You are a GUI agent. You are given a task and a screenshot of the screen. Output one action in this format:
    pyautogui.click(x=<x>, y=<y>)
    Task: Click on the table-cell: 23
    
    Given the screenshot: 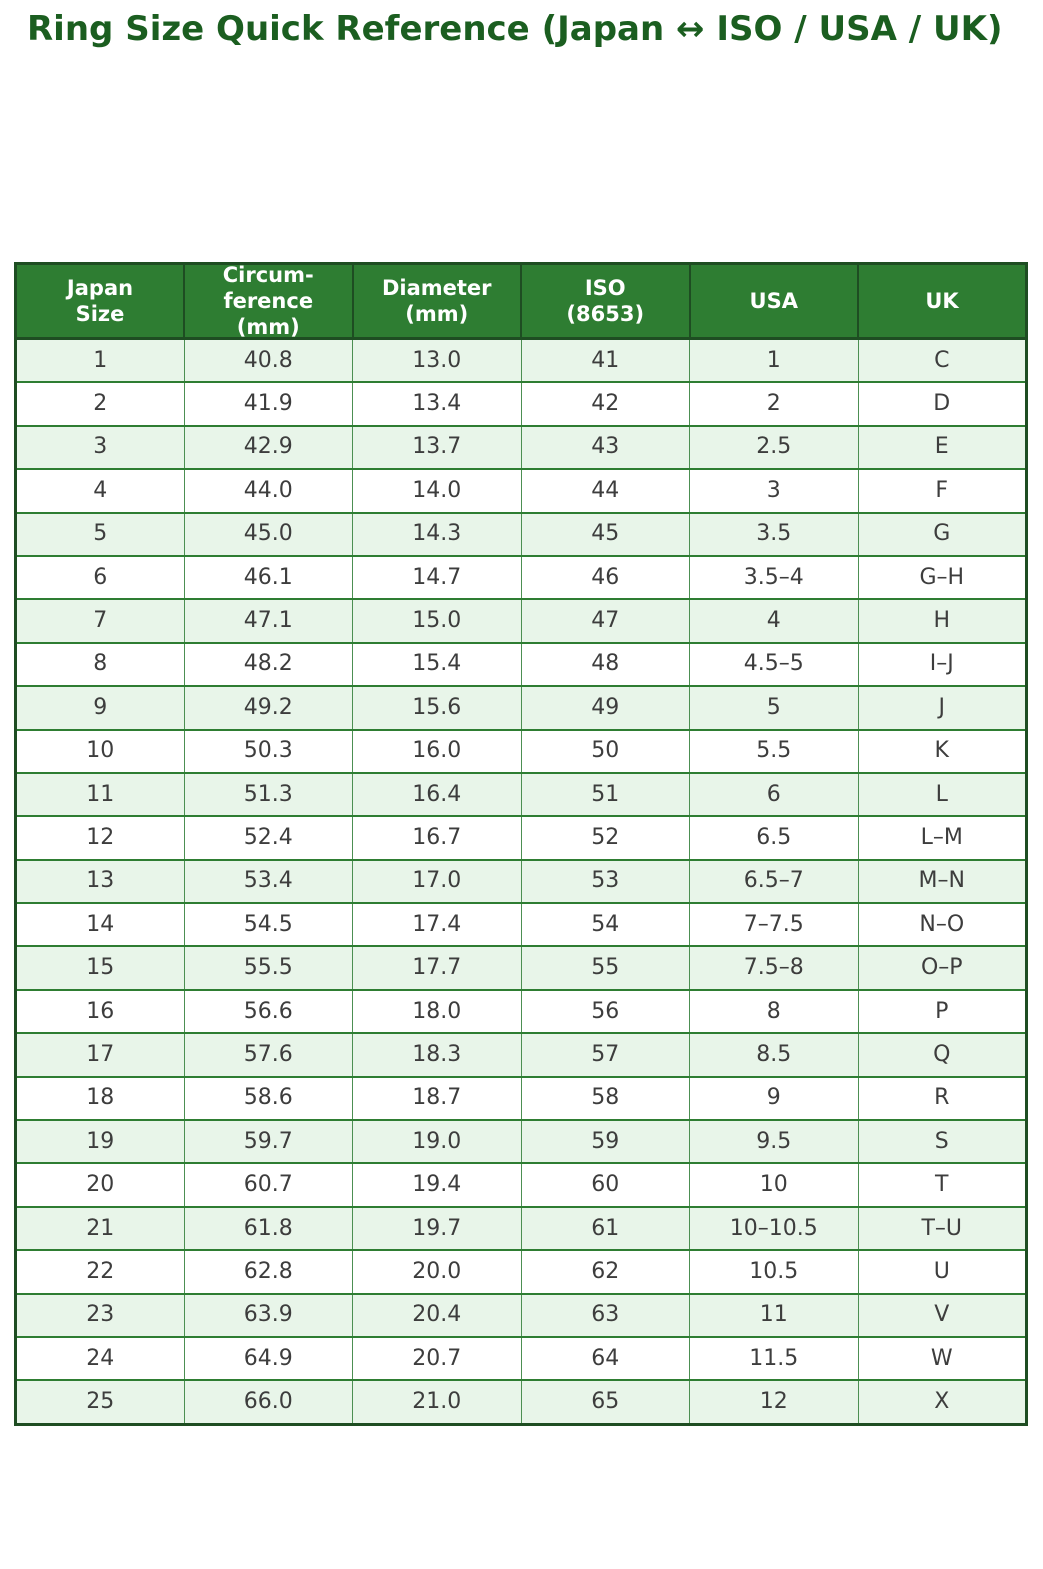 What is the action you would take?
    pyautogui.click(x=99, y=1314)
    